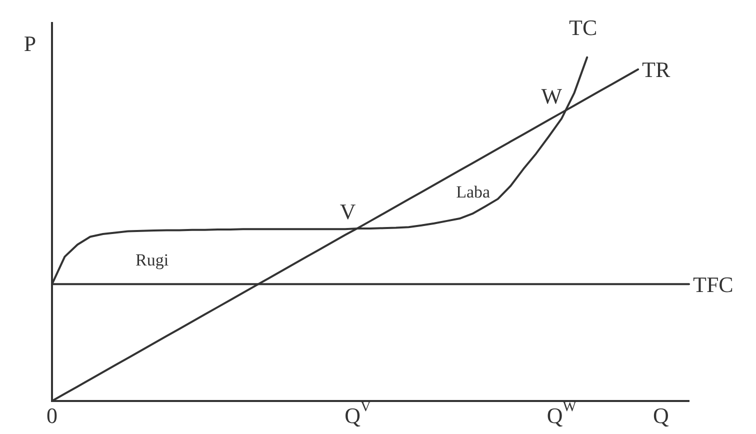  Describe the element at coordinates (30, 43) in the screenshot. I see `y-axis-title: P` at that location.